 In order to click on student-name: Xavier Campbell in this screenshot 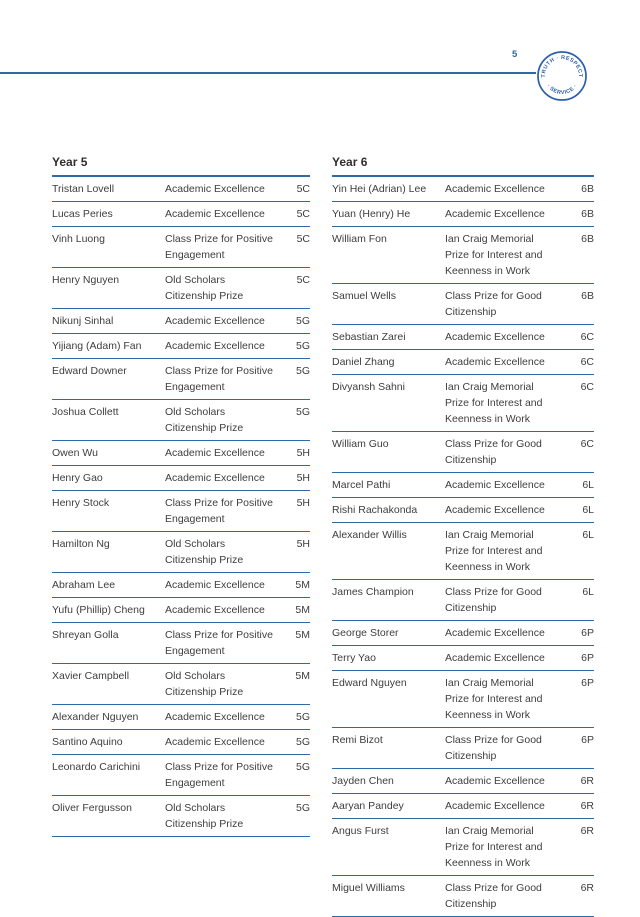, I will do `click(91, 676)`.